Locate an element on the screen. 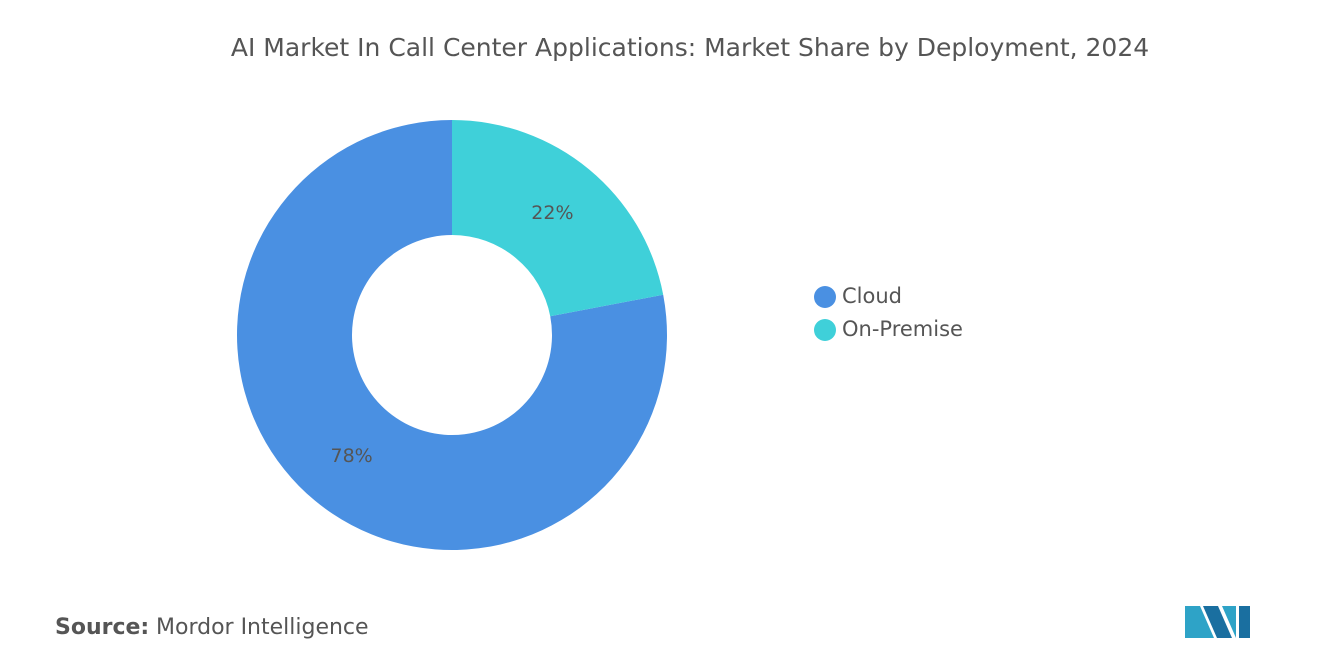  source-label: Source: is located at coordinates (102, 627).